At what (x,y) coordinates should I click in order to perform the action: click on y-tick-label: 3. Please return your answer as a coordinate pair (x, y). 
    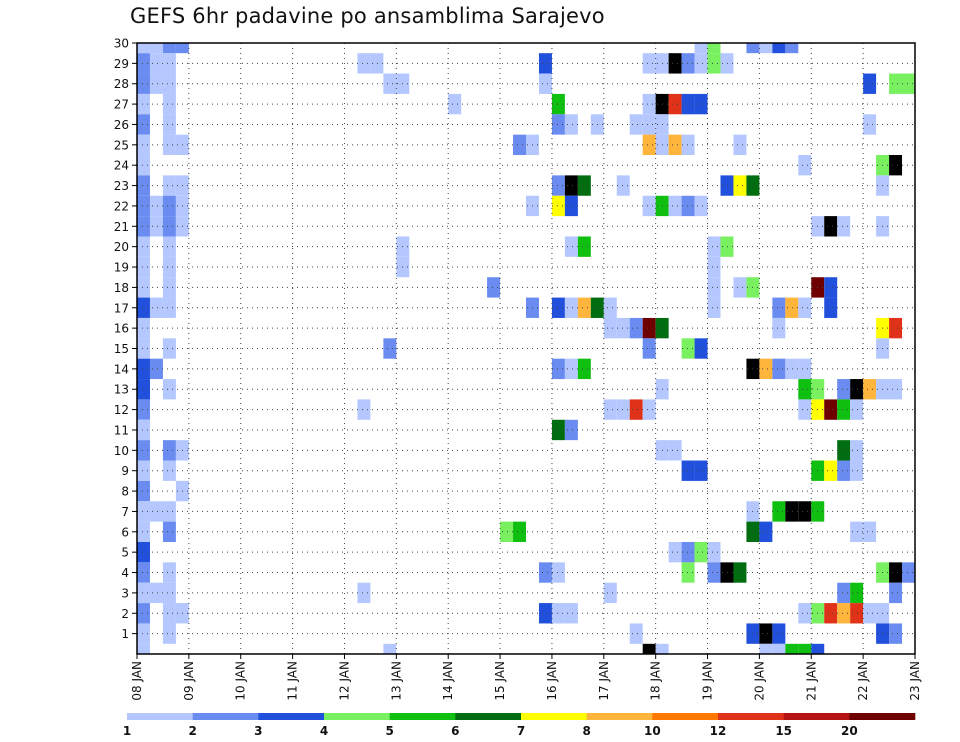
    Looking at the image, I should click on (125, 593).